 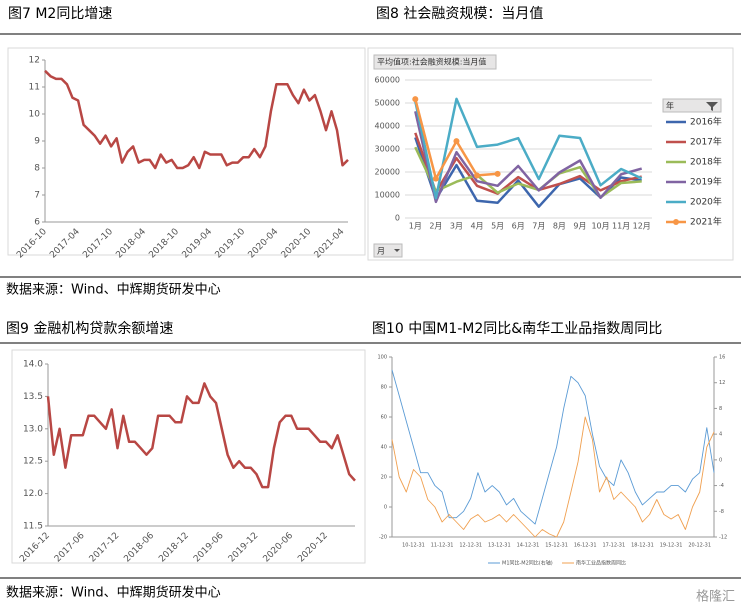 What do you see at coordinates (388, 250) in the screenshot?
I see `field-button` at bounding box center [388, 250].